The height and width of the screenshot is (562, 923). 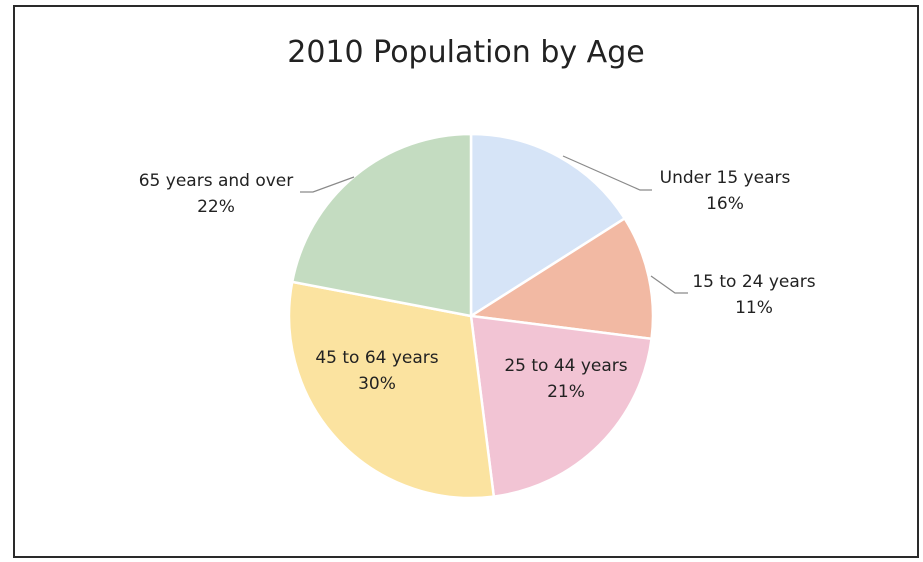 What do you see at coordinates (754, 308) in the screenshot?
I see `slice-value-15-to-24-years: 11%` at bounding box center [754, 308].